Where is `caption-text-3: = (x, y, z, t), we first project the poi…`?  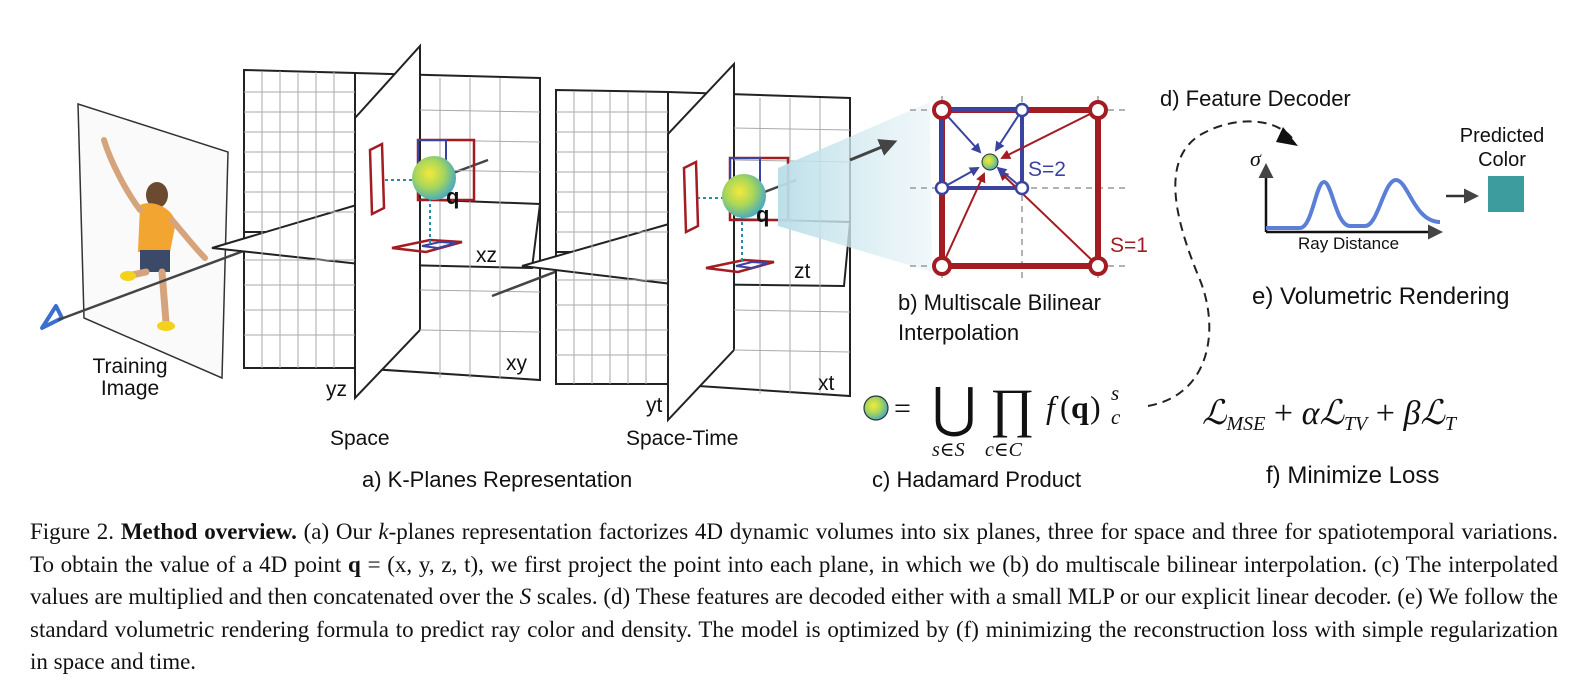 caption-text-3: = (x, y, z, t), we first project the poi… is located at coordinates (794, 580).